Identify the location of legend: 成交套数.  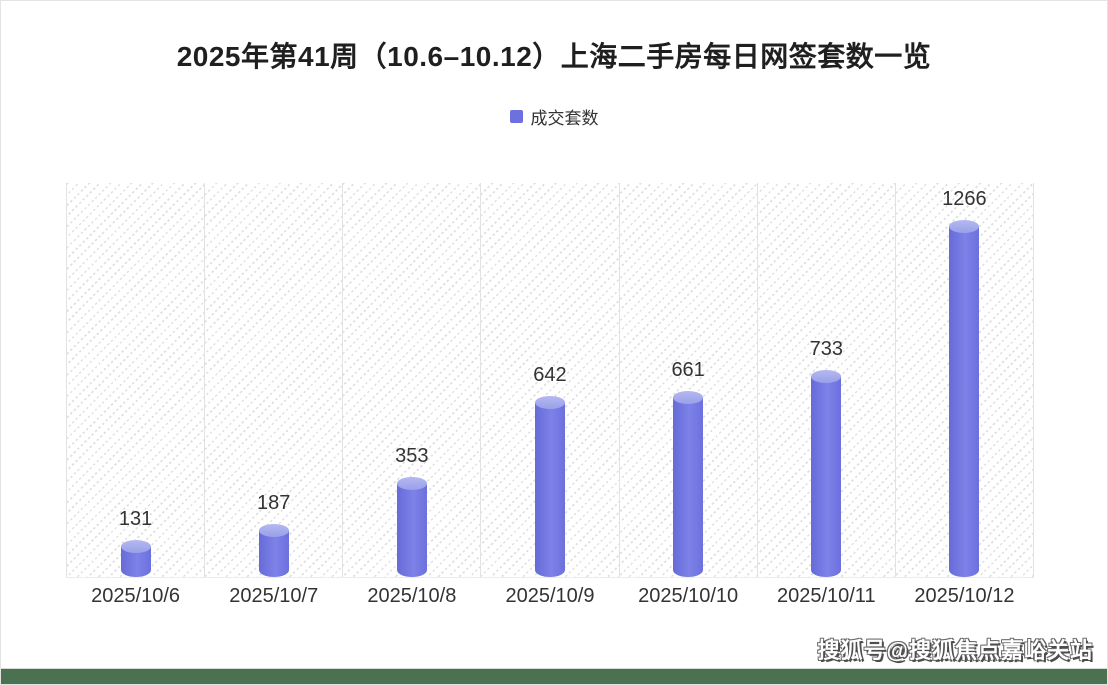
(554, 116).